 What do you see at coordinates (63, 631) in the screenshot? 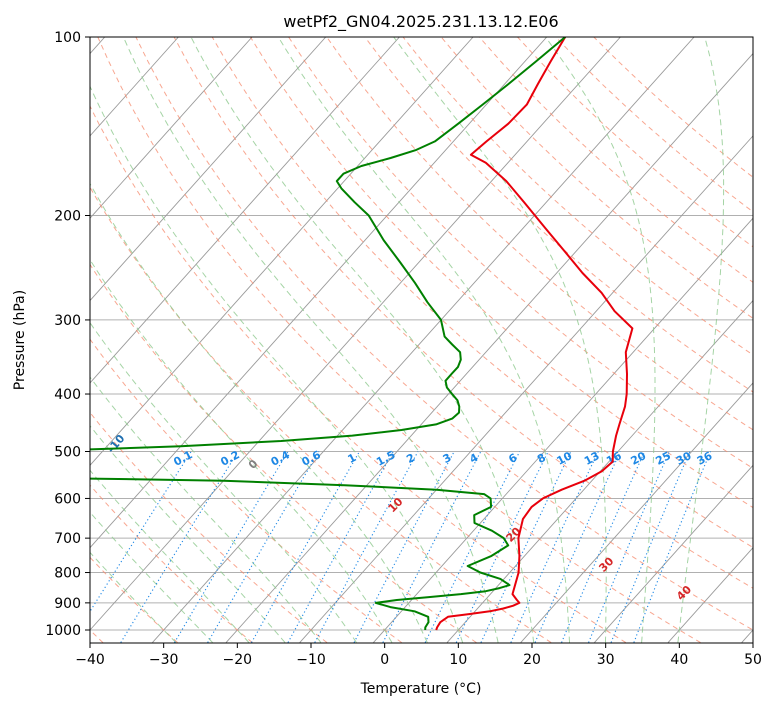
I see `y-tick-label: 1000` at bounding box center [63, 631].